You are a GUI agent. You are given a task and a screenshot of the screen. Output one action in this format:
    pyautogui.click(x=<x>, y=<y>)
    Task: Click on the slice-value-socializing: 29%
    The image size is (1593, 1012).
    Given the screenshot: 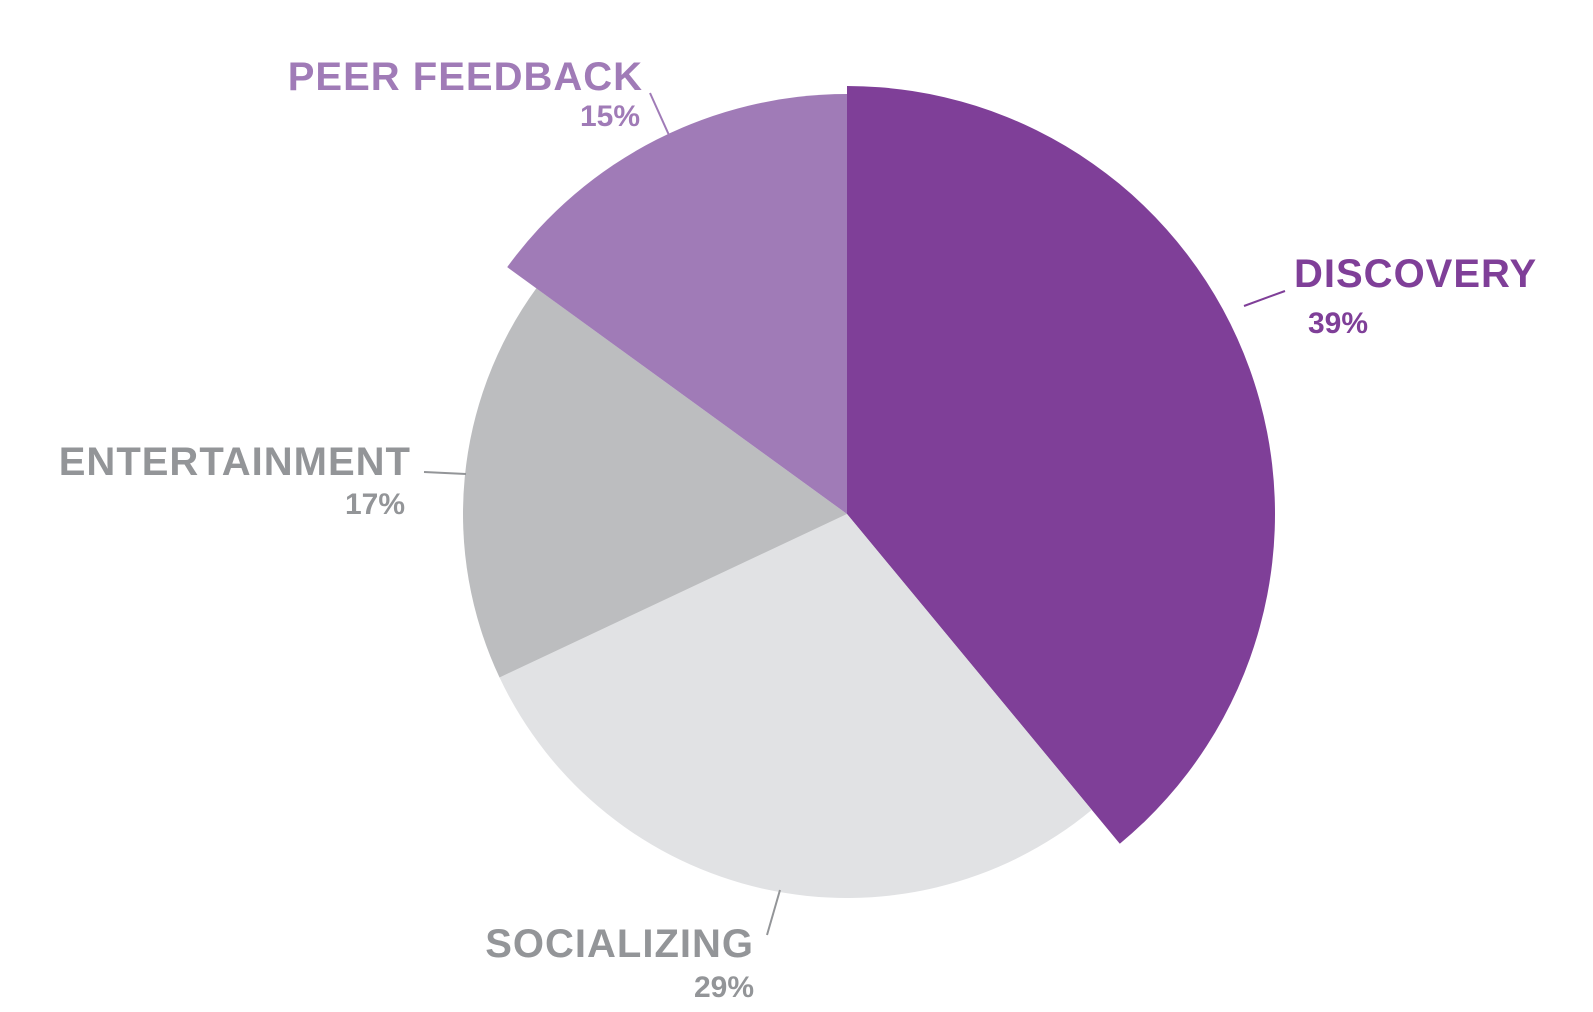 What is the action you would take?
    pyautogui.click(x=724, y=987)
    